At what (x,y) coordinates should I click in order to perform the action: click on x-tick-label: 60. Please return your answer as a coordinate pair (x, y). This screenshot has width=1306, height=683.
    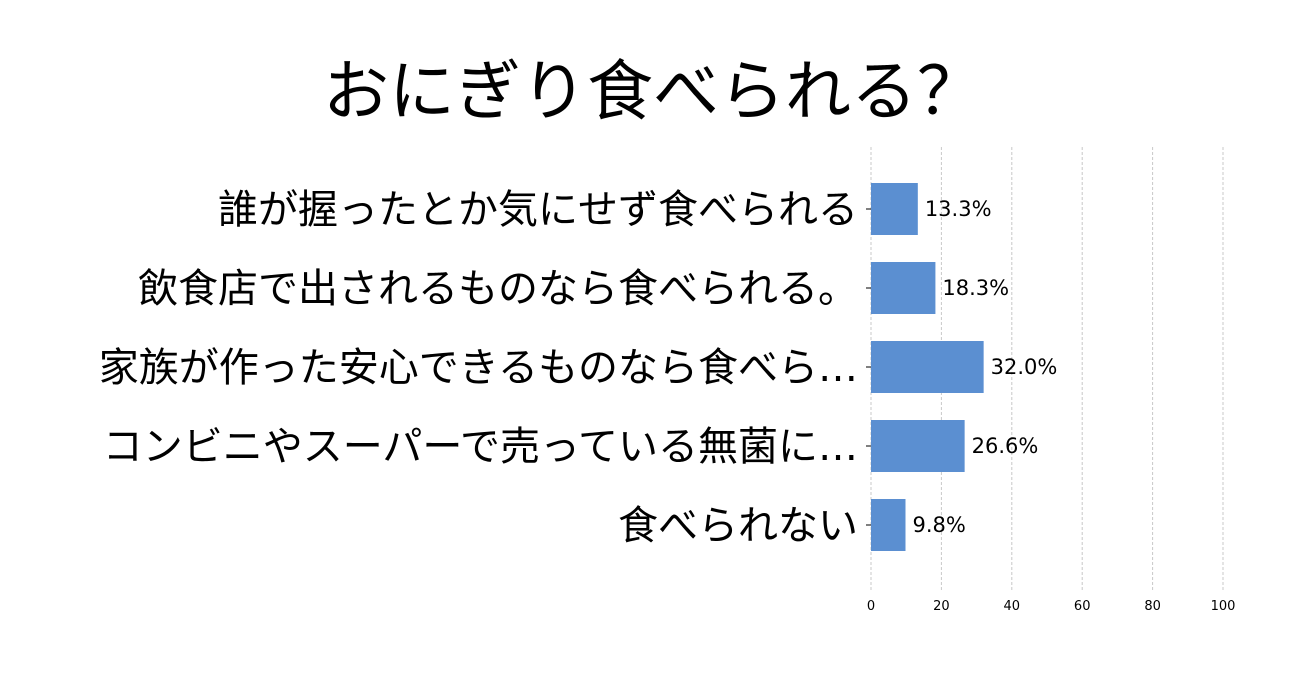
    Looking at the image, I should click on (1082, 606).